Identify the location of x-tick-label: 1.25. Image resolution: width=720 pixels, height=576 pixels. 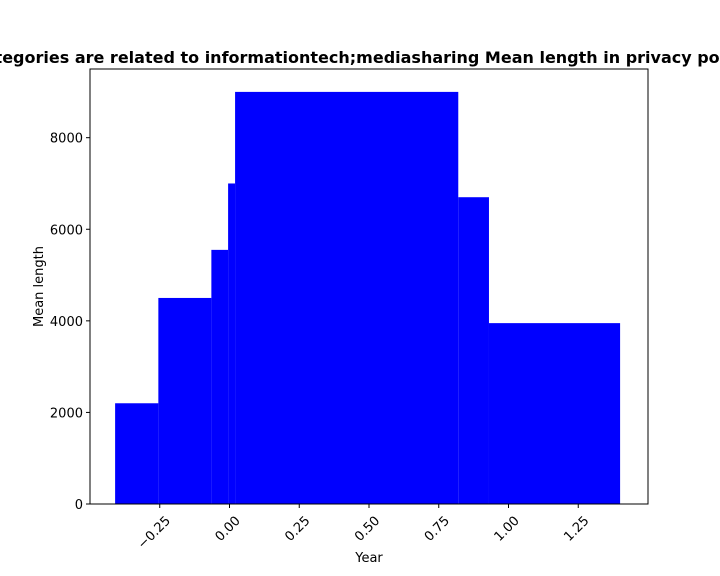
(576, 529).